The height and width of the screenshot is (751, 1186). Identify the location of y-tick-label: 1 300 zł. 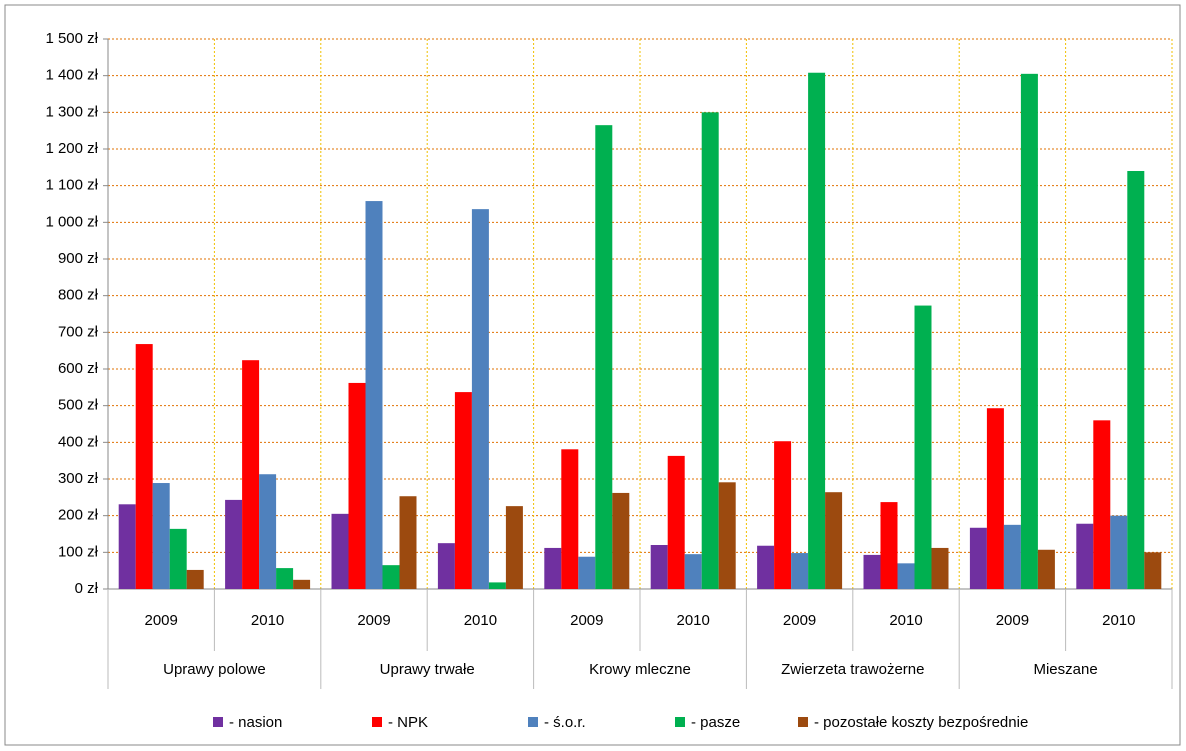
(71, 111).